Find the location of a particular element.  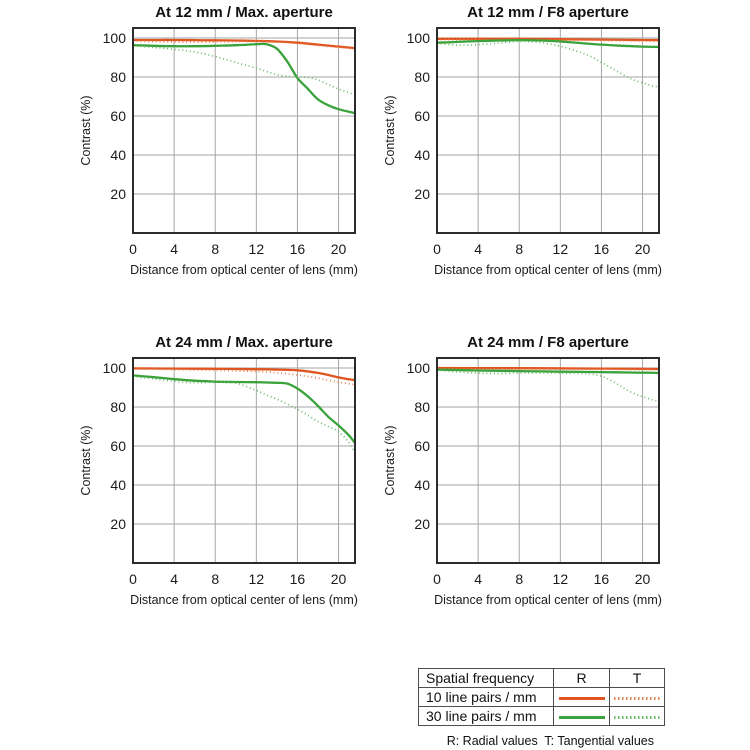

legend-row-30lp: 30 line pairs / mm is located at coordinates (541, 716).